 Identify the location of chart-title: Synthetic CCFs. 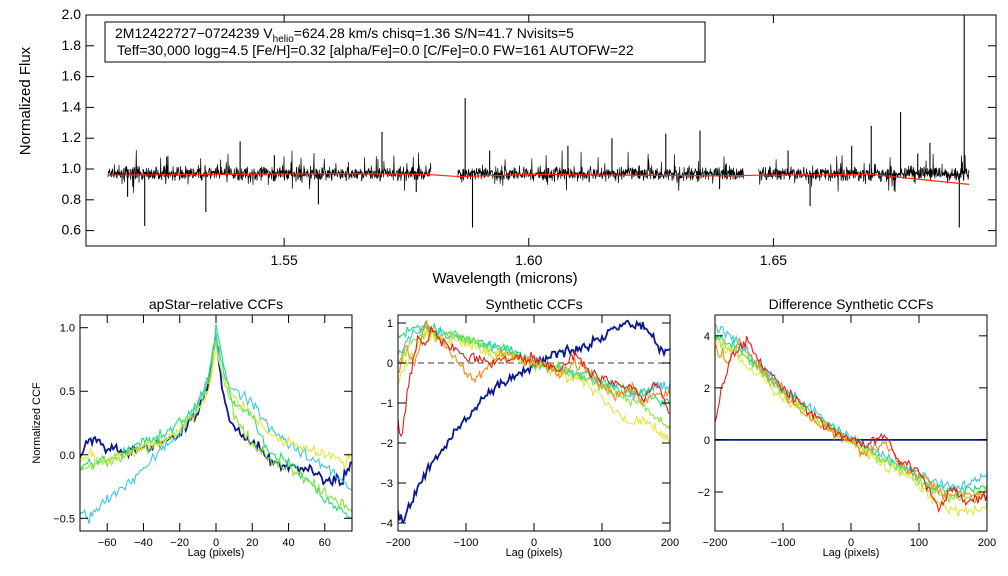
(533, 304).